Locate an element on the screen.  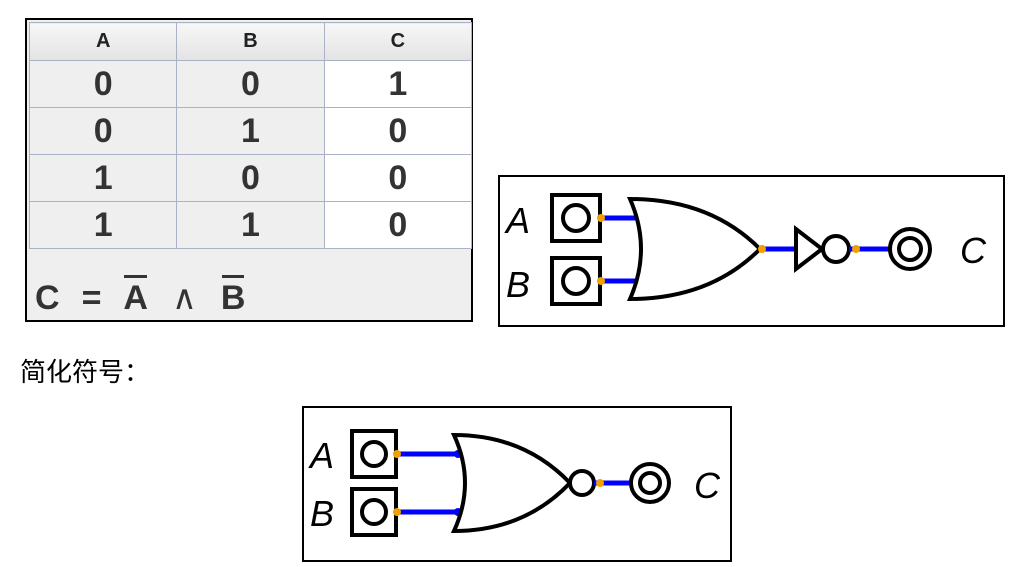
expr-equals: = is located at coordinates (91, 298).